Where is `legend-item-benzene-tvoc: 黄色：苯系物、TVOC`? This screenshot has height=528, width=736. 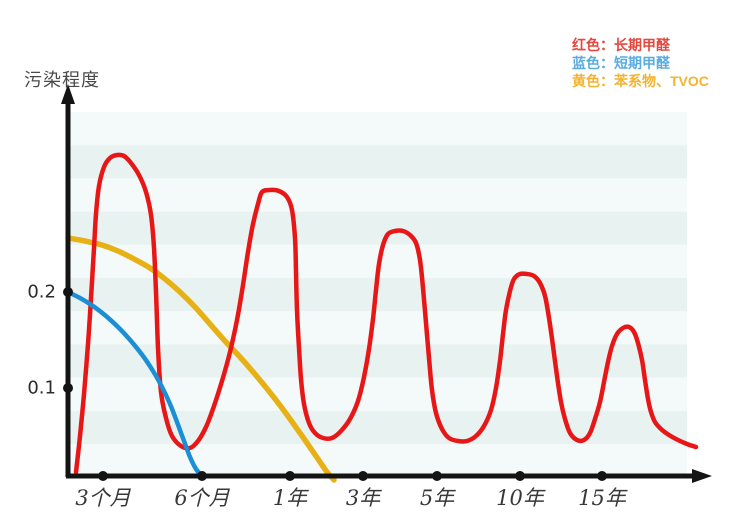
legend-item-benzene-tvoc: 黄色：苯系物、TVOC is located at coordinates (640, 81).